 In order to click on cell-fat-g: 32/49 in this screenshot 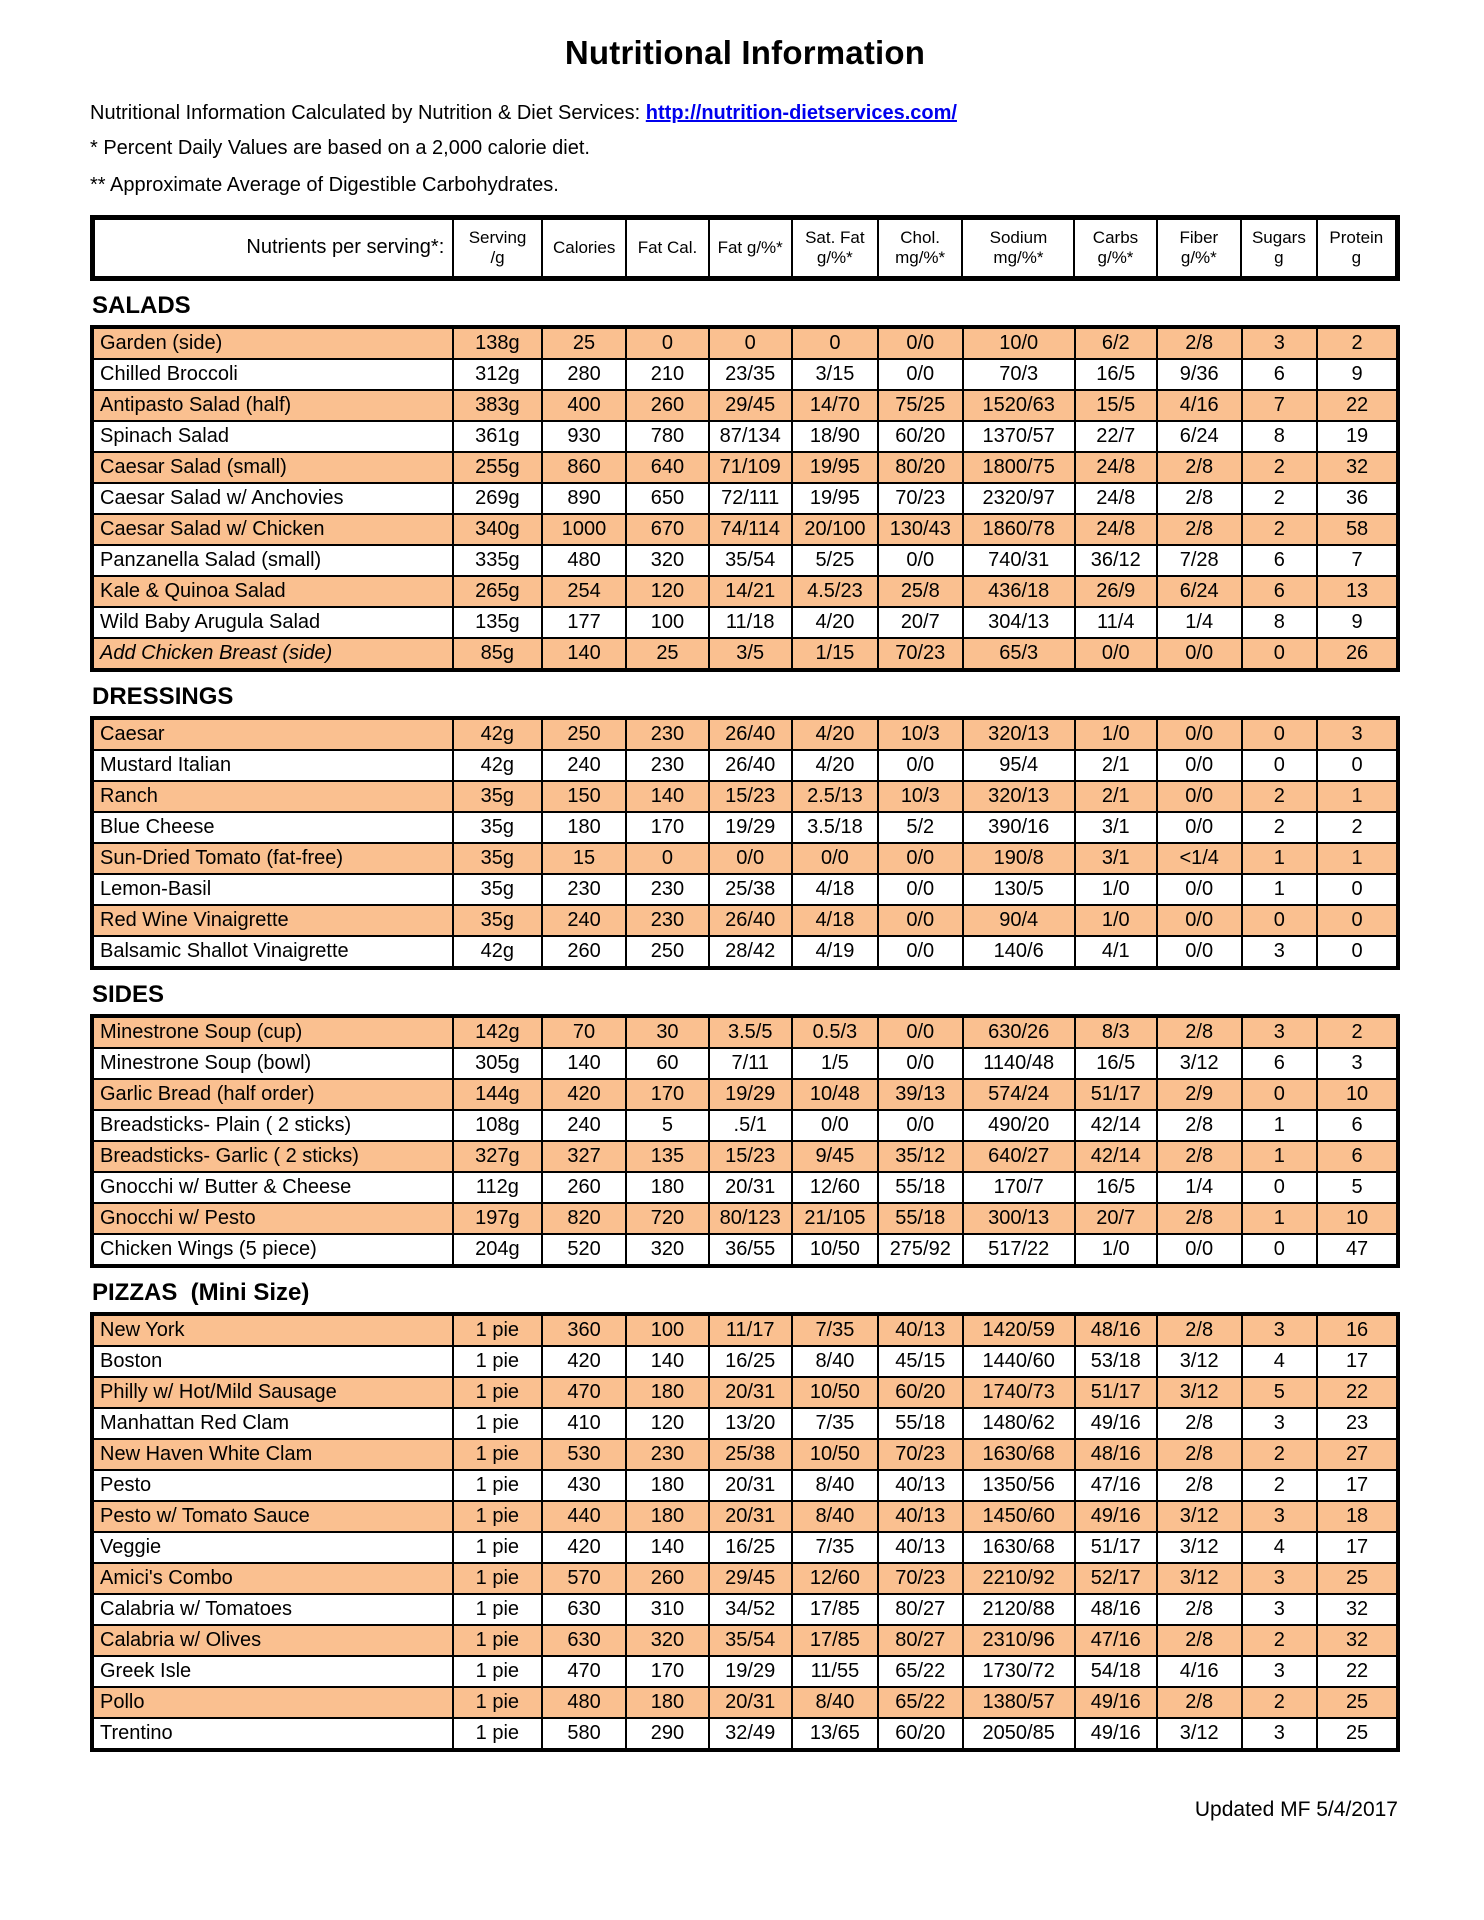, I will do `click(750, 1734)`.